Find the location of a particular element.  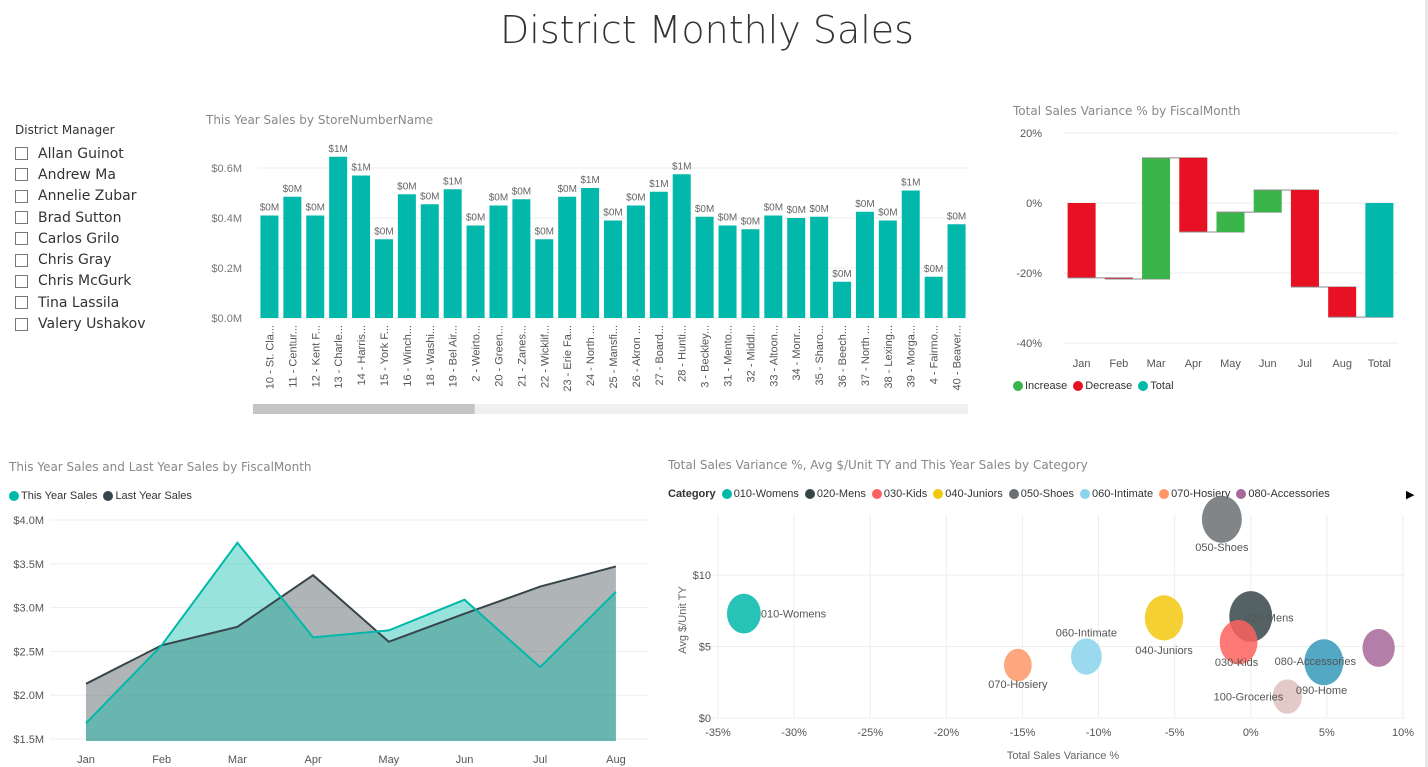

area-legend: This Year Sales Last Year Sales is located at coordinates (102, 496).